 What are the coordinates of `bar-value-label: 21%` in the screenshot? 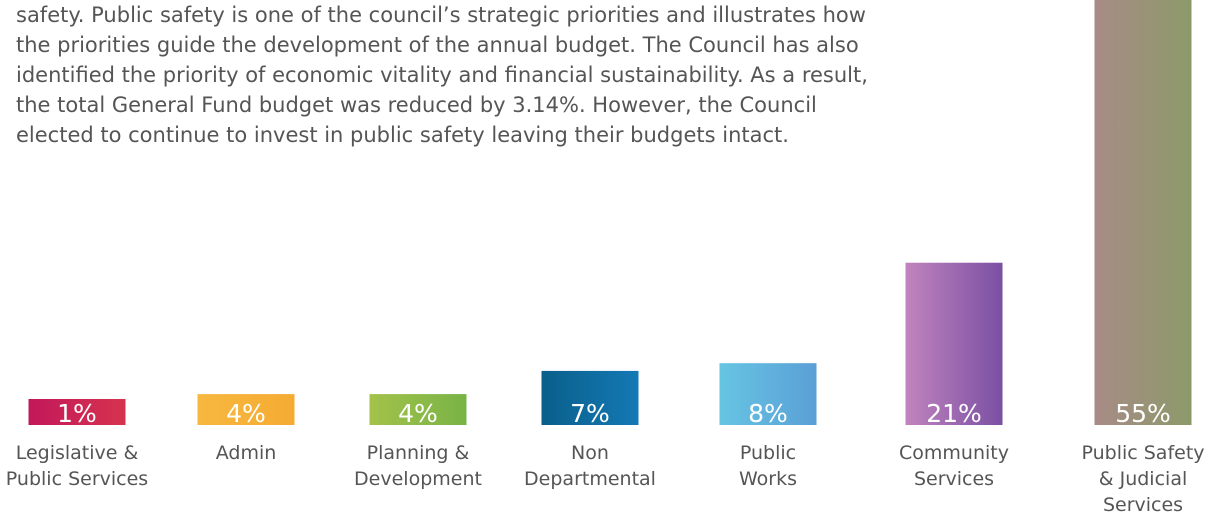 It's located at (954, 413).